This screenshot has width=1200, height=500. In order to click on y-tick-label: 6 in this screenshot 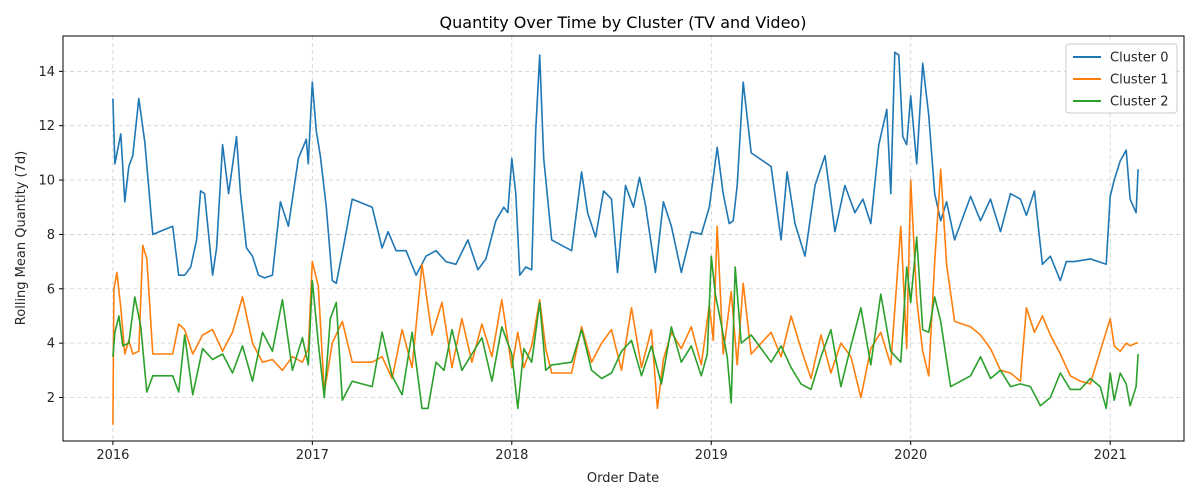, I will do `click(51, 289)`.